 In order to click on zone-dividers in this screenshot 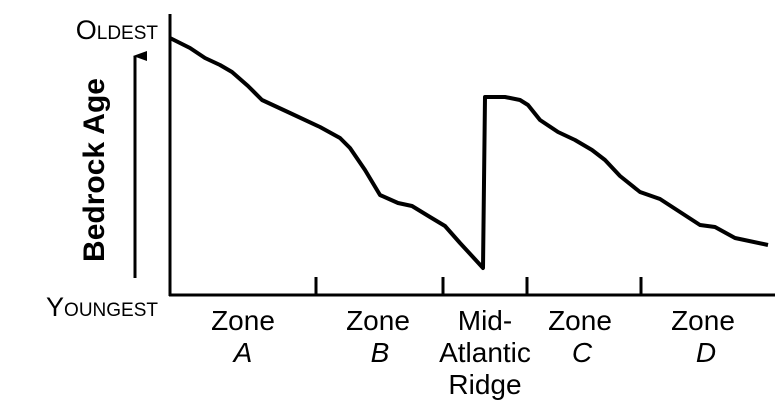, I will do `click(478, 286)`.